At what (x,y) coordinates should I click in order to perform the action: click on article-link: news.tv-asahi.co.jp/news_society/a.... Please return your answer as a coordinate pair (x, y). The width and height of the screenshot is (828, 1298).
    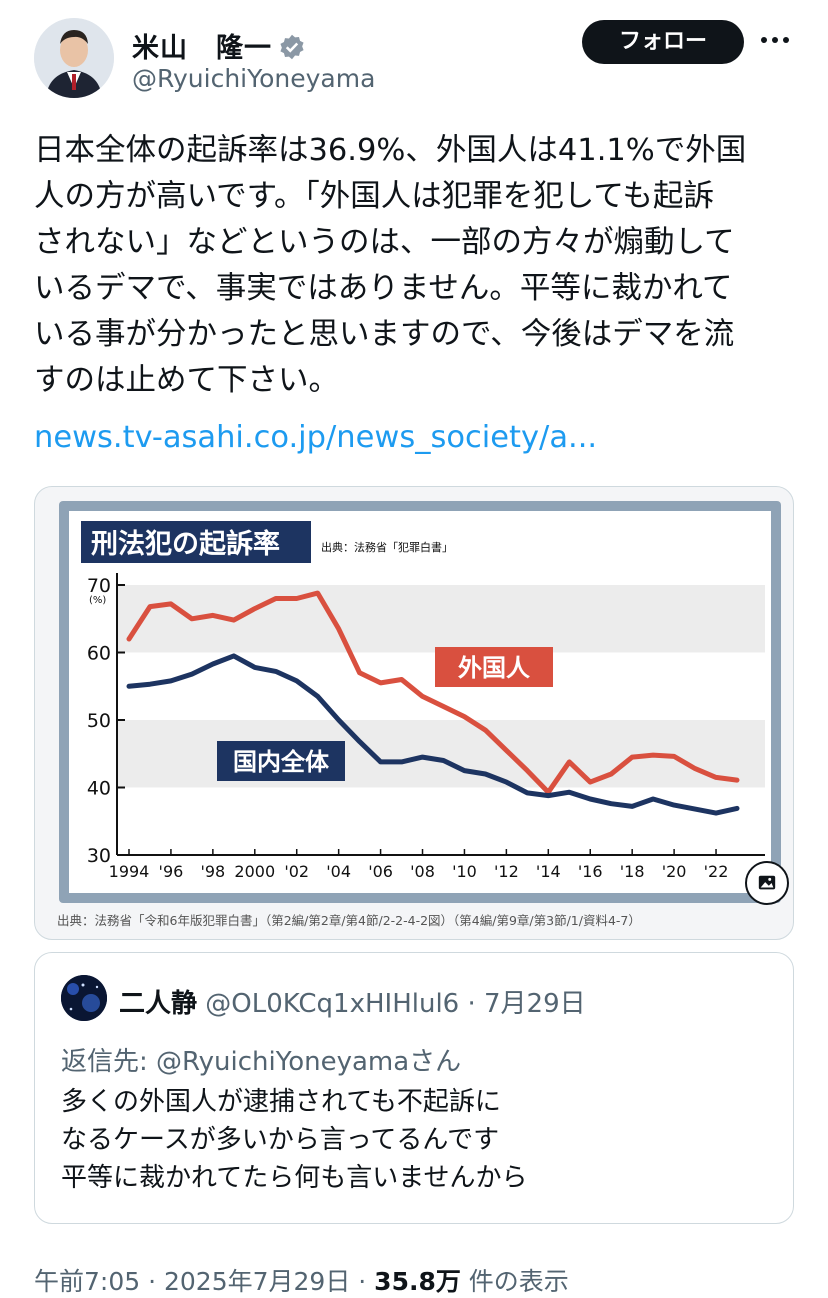
    Looking at the image, I should click on (315, 437).